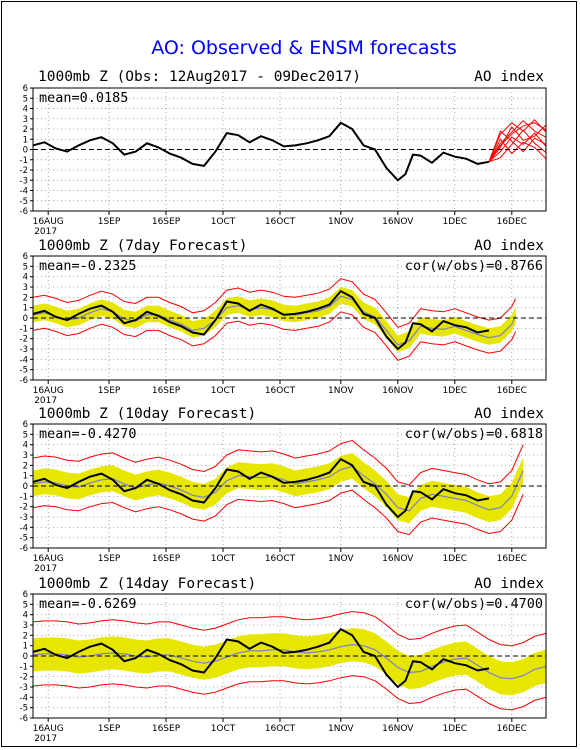 This screenshot has height=750, width=580. Describe the element at coordinates (147, 414) in the screenshot. I see `panel-header-left: 1000mb Z (10day Forecast)` at that location.